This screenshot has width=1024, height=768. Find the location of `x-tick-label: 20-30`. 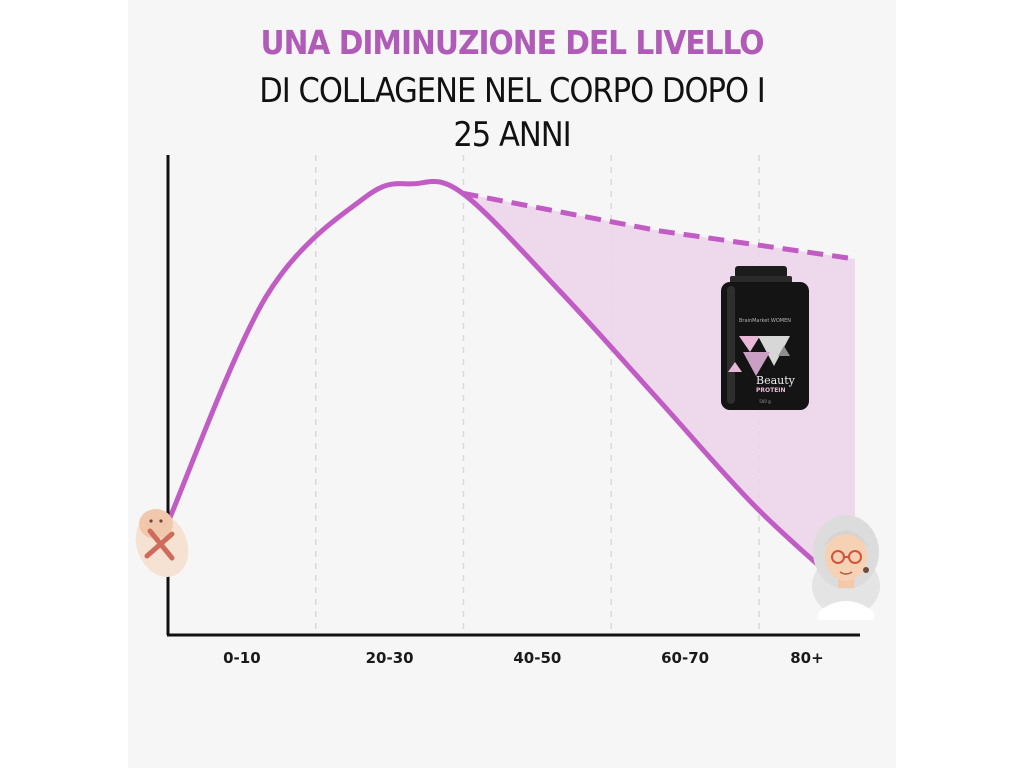

x-tick-label: 20-30 is located at coordinates (390, 658).